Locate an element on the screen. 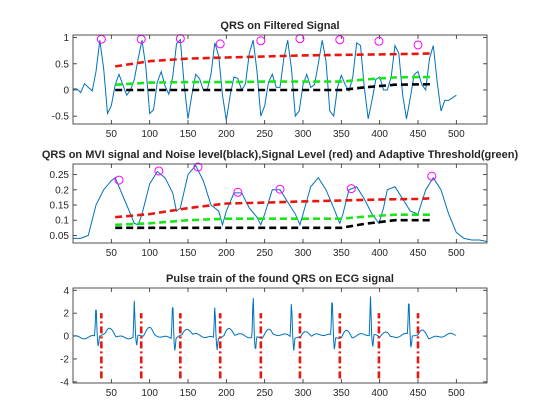 This screenshot has width=560, height=420. y-tick-label: 0.1 is located at coordinates (62, 221).